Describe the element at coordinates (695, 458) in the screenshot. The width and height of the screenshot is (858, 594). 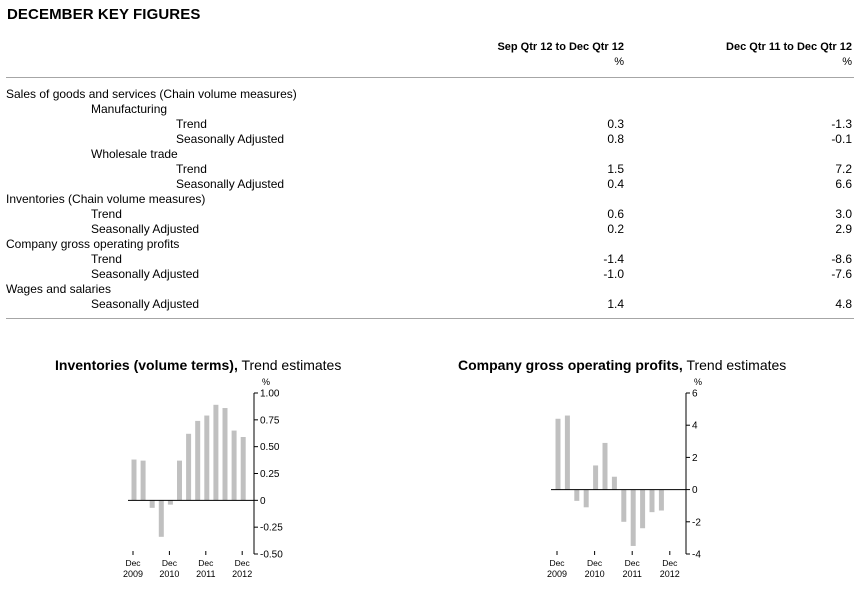
I see `y-tick-label: 2` at that location.